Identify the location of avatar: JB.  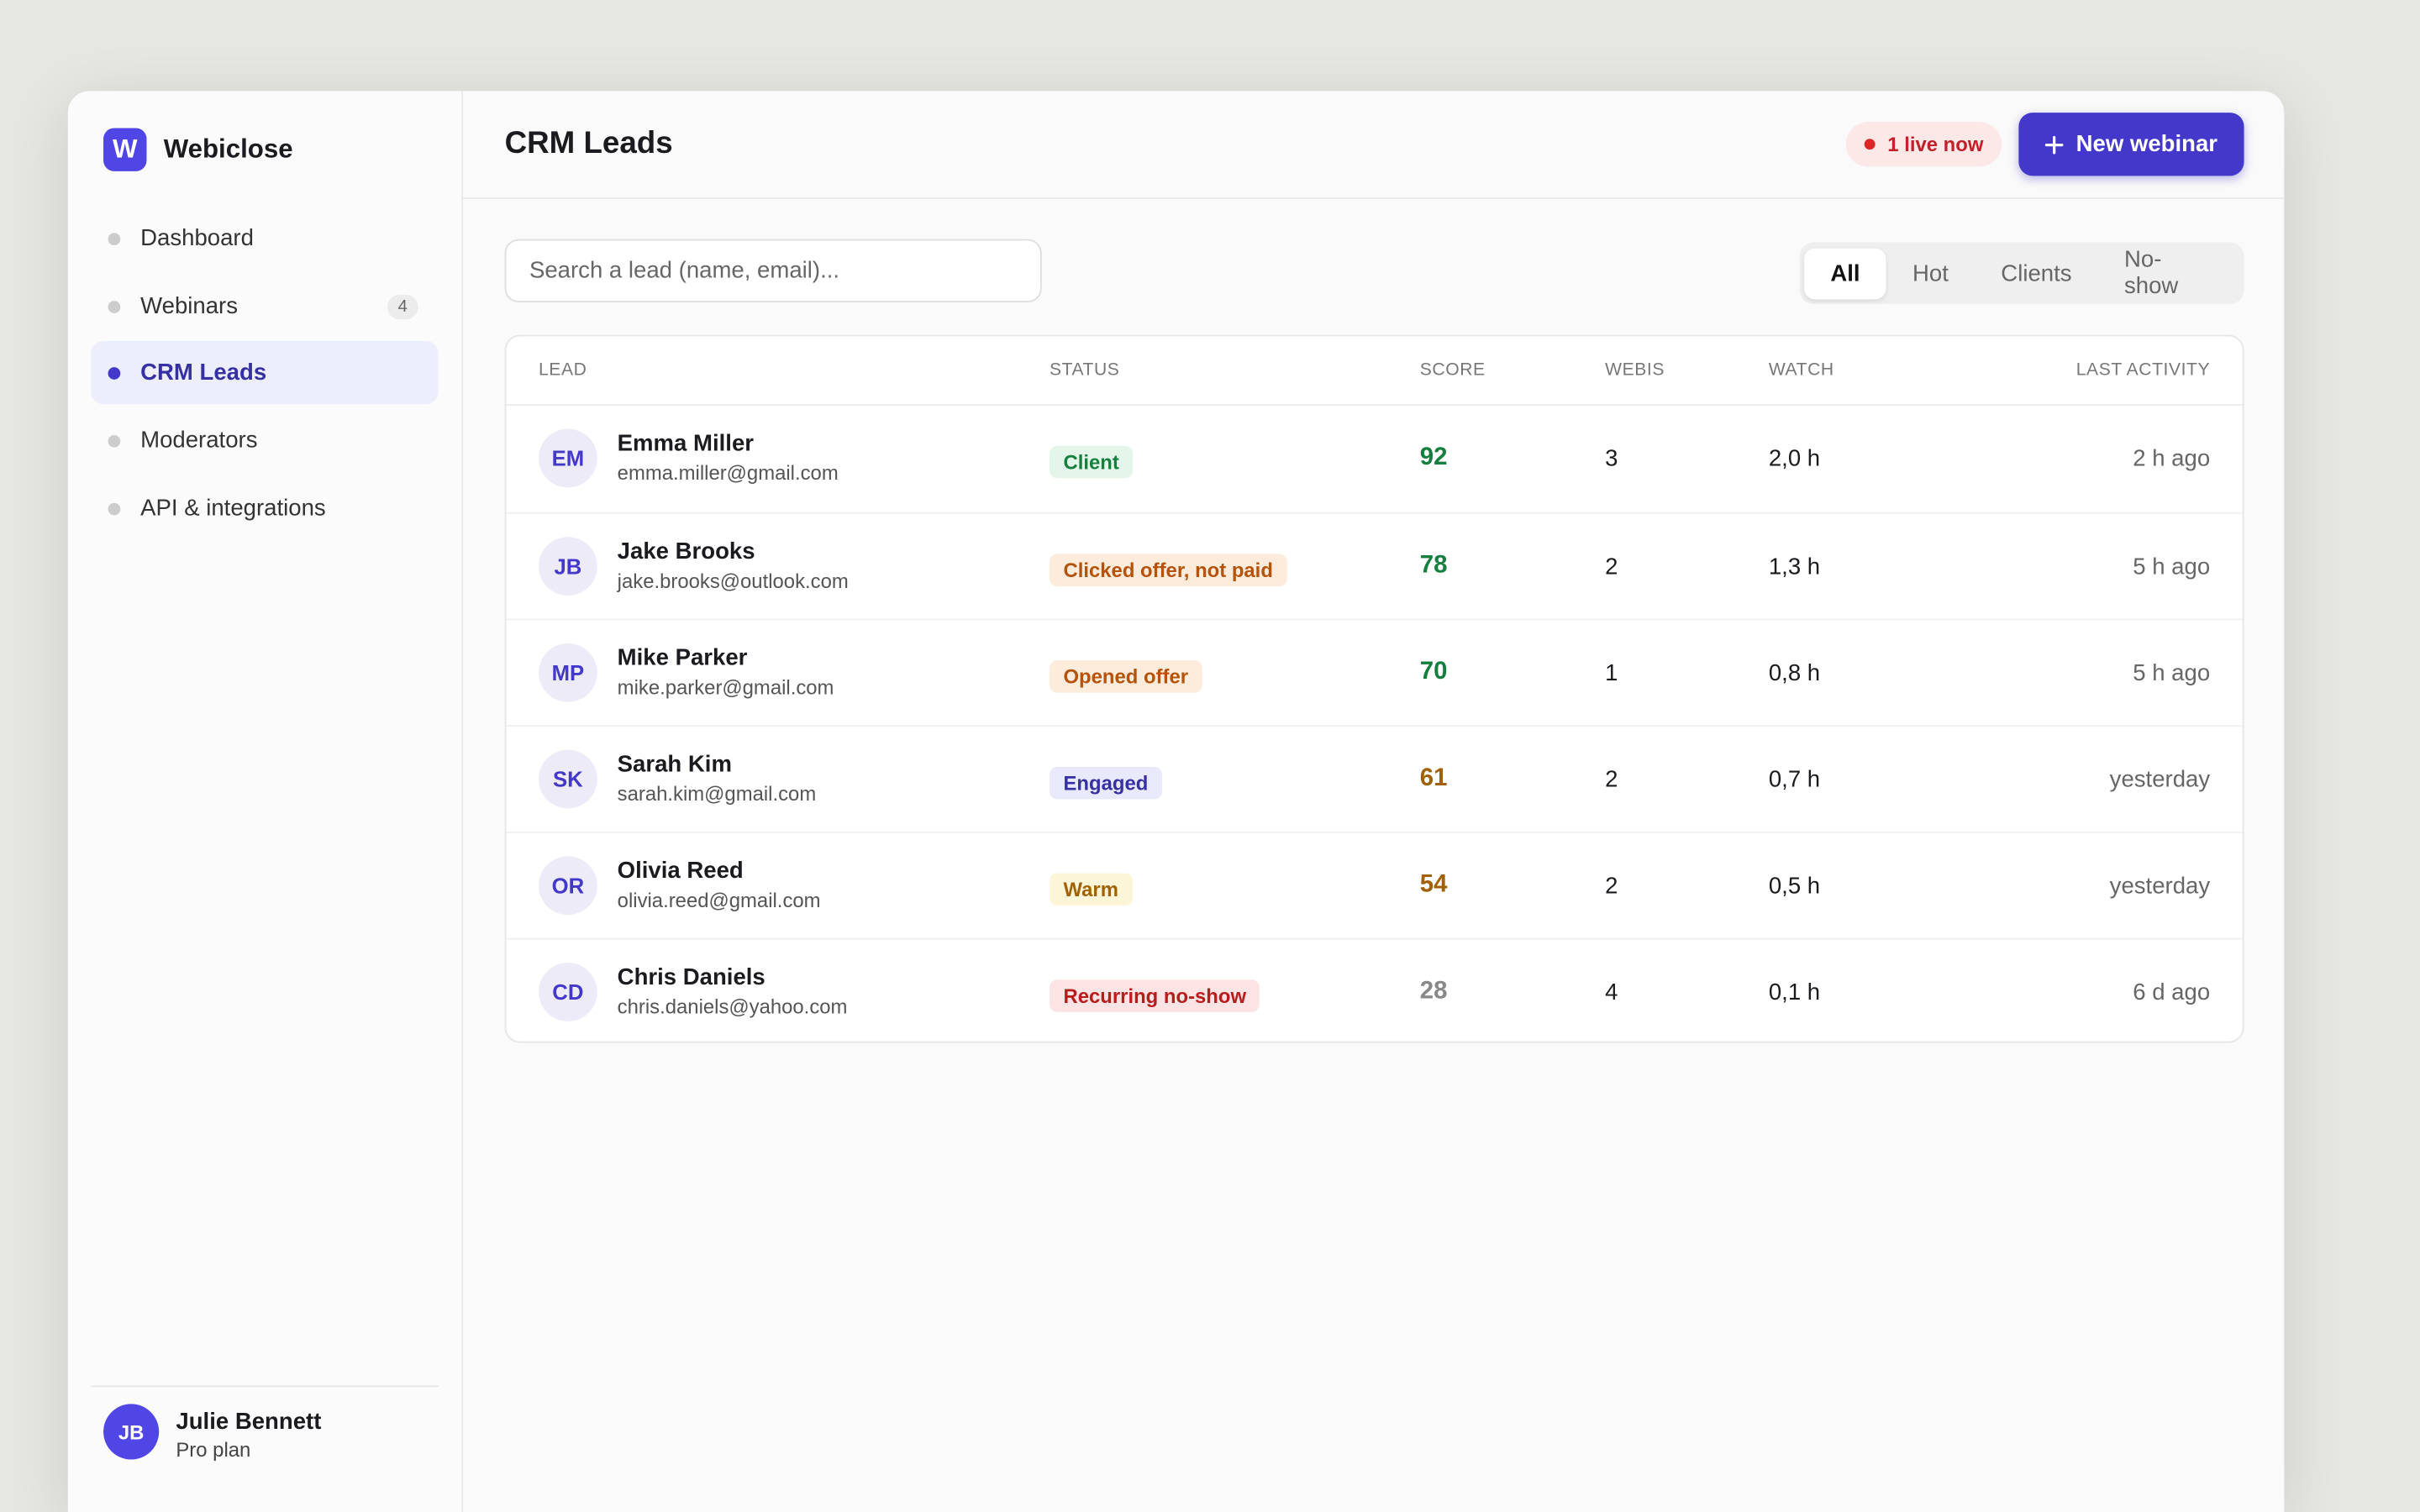
(568, 566).